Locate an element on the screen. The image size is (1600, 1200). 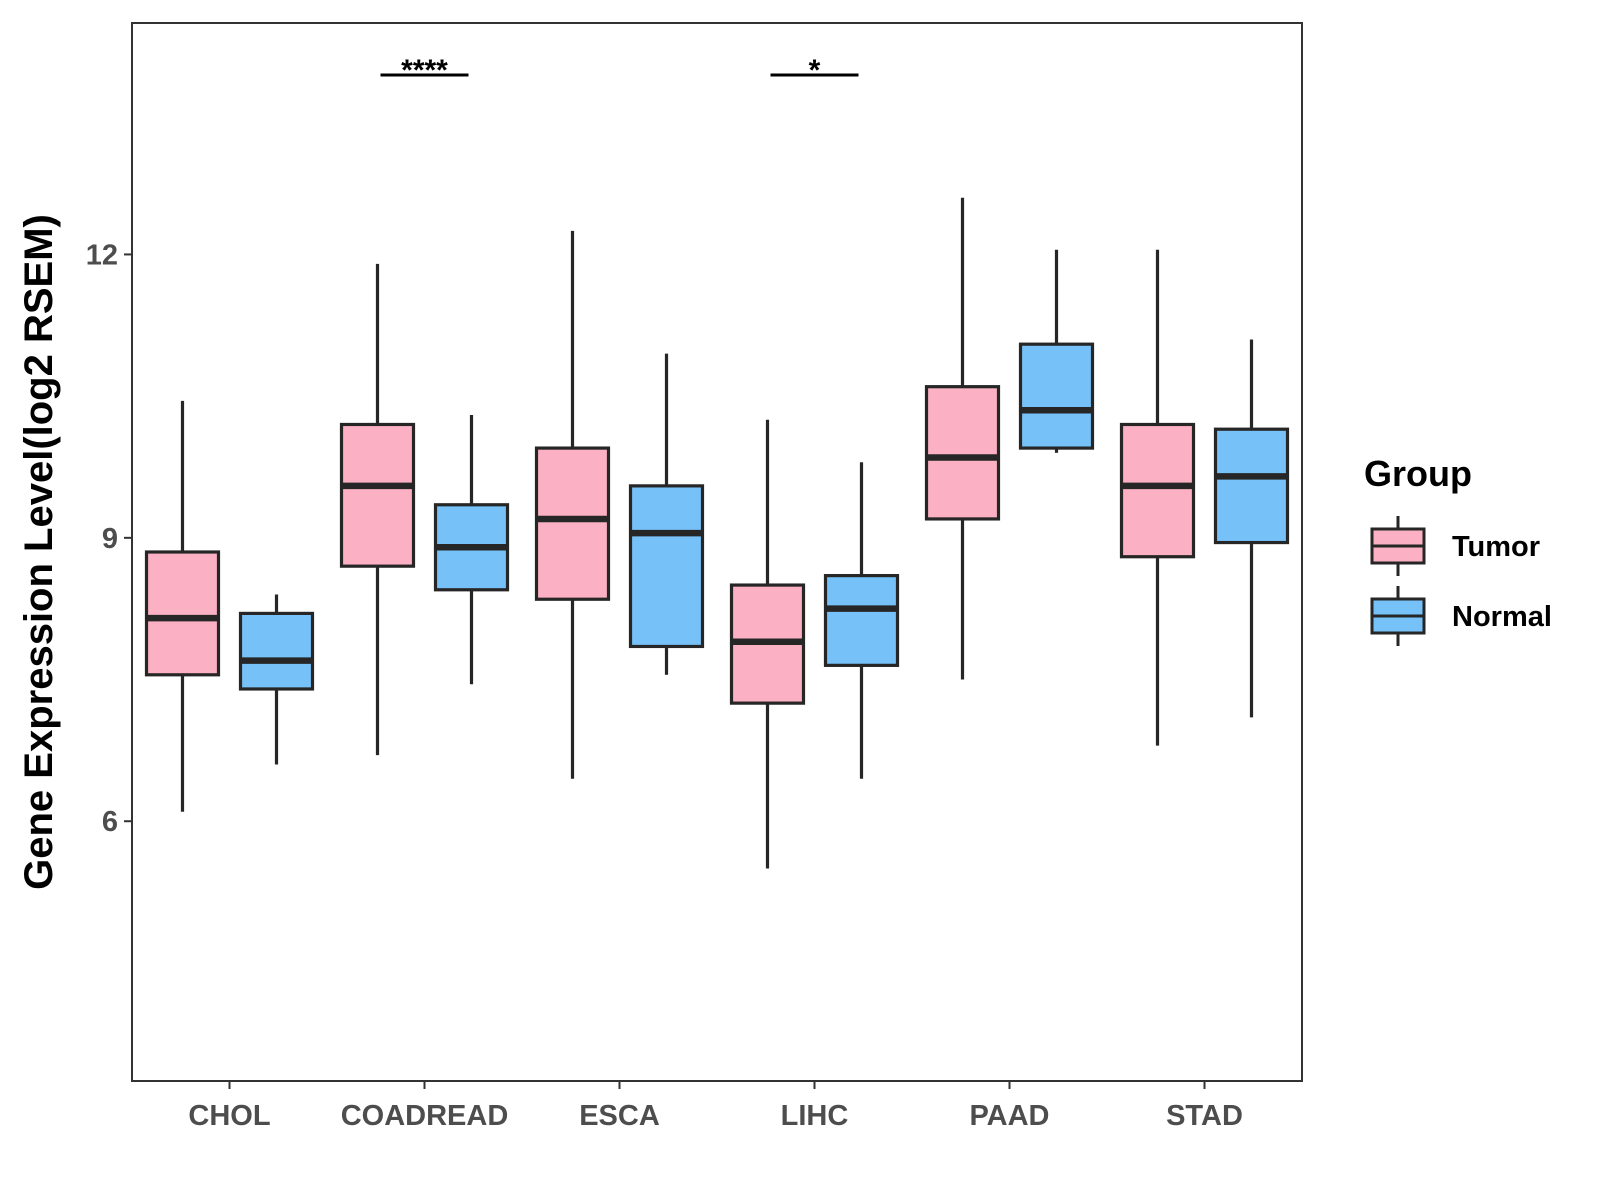
legend-label-tumor: Tumor is located at coordinates (1496, 547).